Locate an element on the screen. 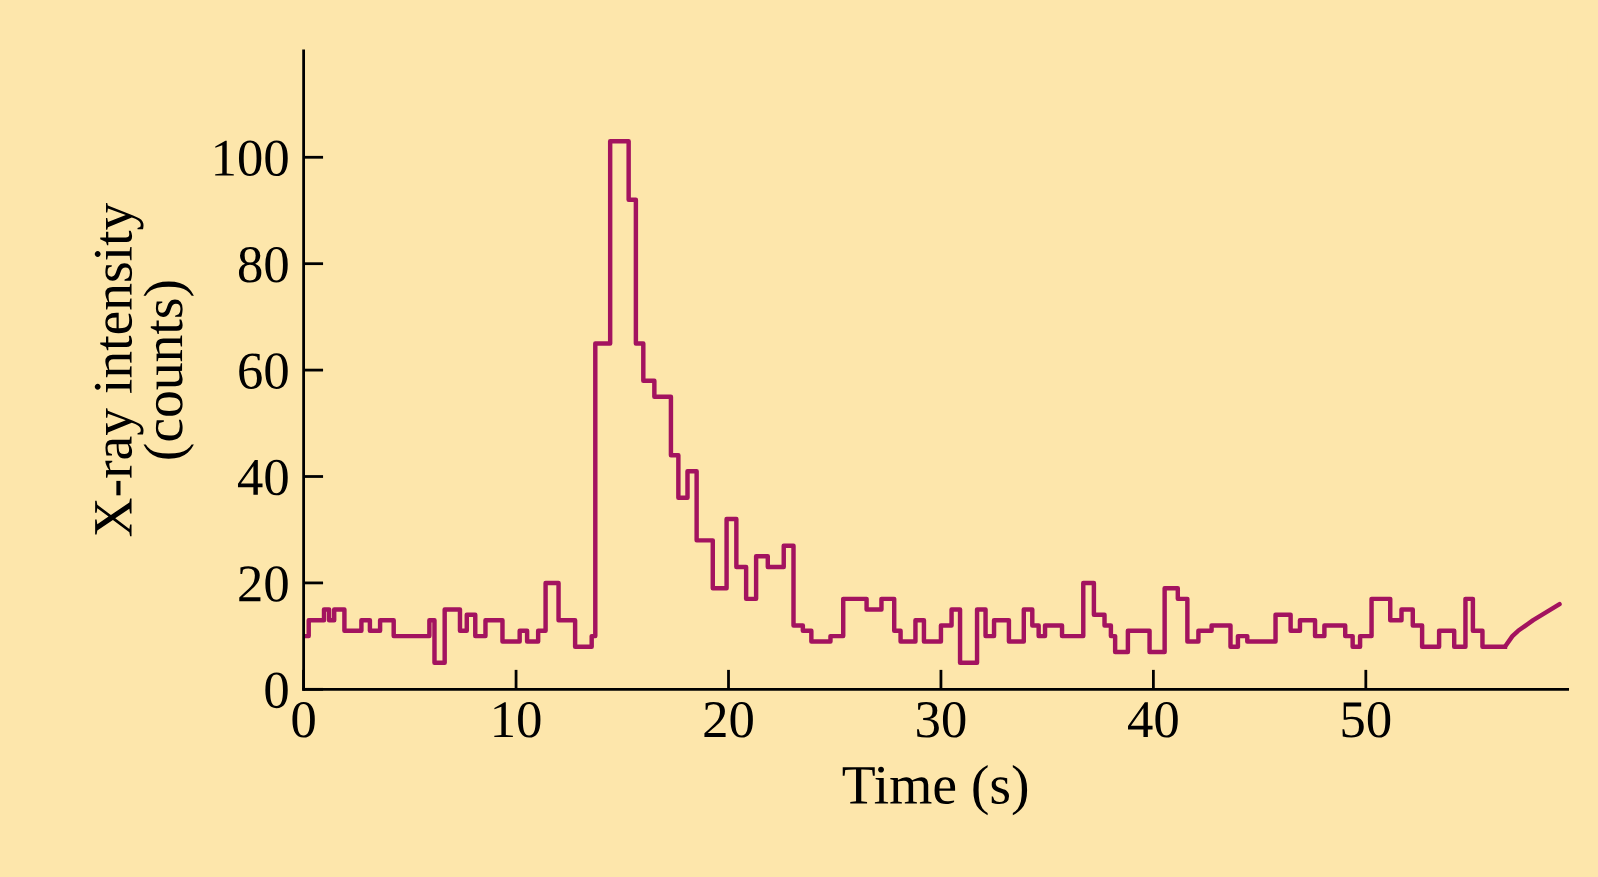 This screenshot has width=1598, height=877. y-tick-label: 60 is located at coordinates (263, 371).